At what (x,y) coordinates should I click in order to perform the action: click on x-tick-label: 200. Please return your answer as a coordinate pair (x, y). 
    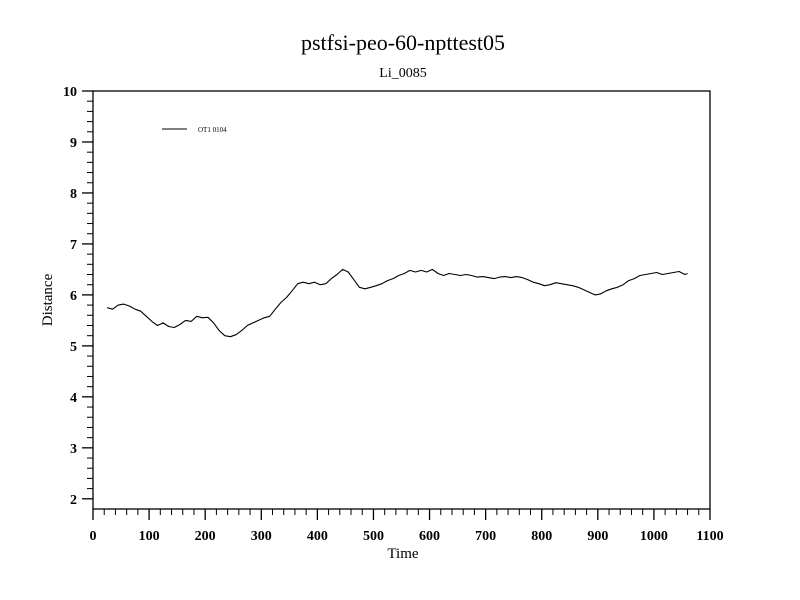
    Looking at the image, I should click on (205, 536).